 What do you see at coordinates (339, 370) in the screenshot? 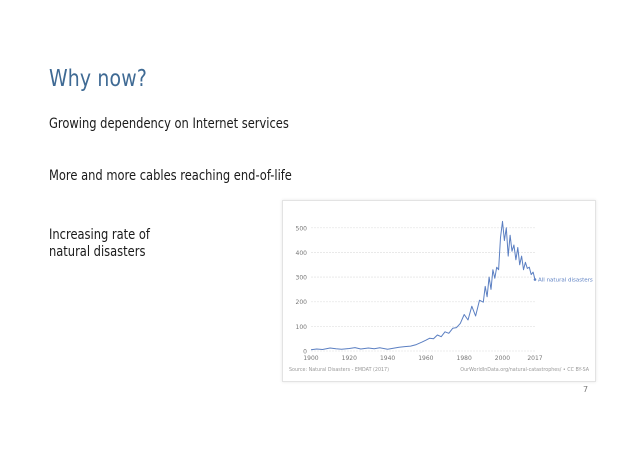
I see `source-note: Source: Natural Disasters - EMDAT (2017)` at bounding box center [339, 370].